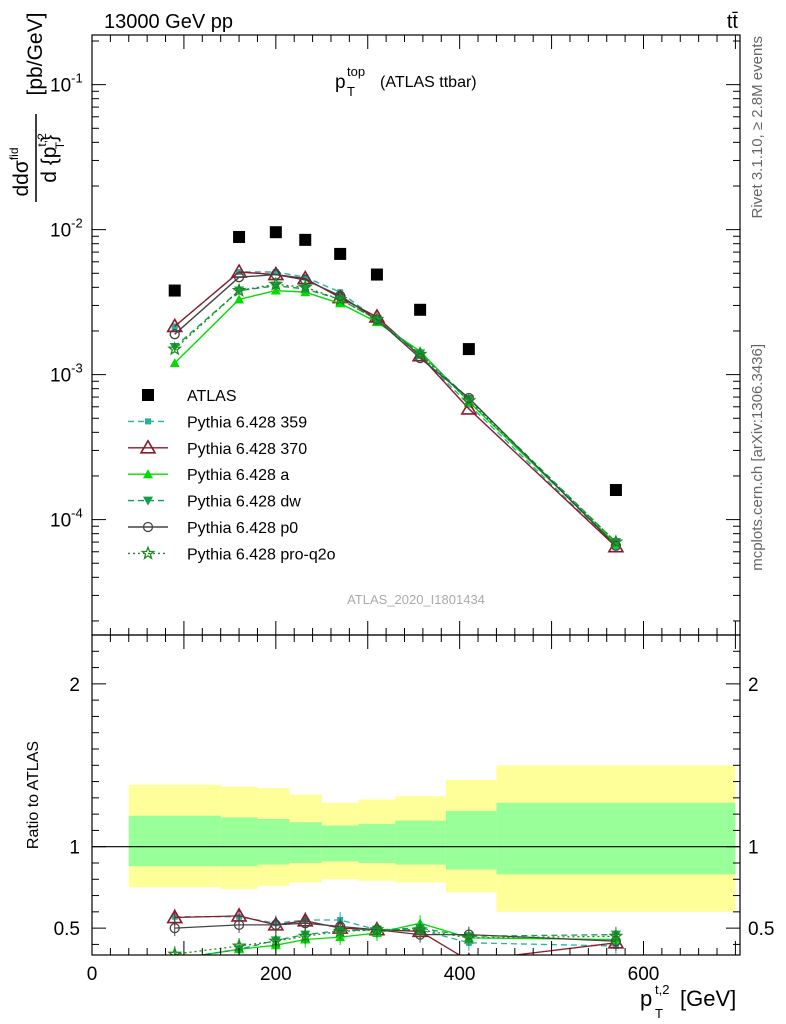 This screenshot has width=786, height=1024. What do you see at coordinates (67, 929) in the screenshot?
I see `ratio-y-tick-label-left: 0.5` at bounding box center [67, 929].